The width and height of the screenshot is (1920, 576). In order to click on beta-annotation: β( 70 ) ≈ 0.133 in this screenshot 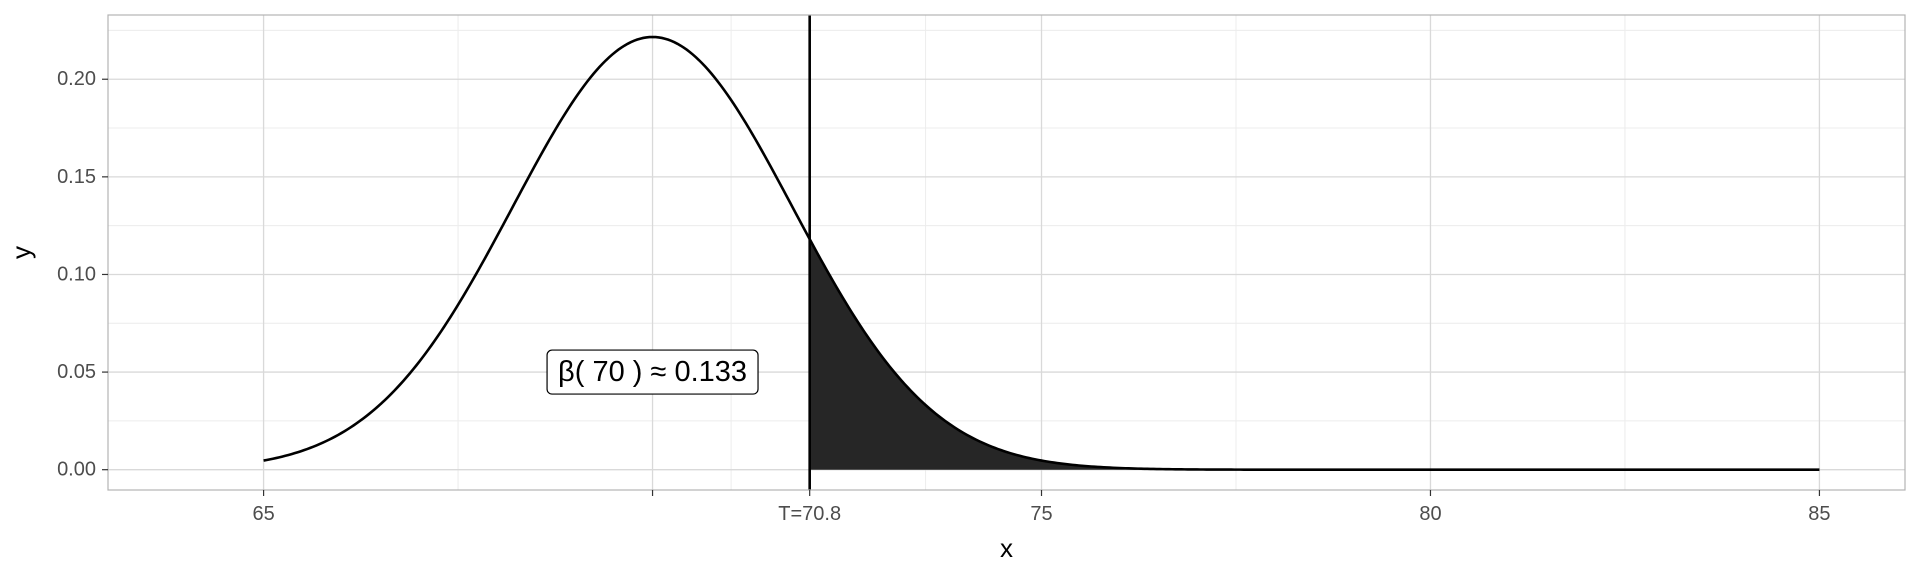, I will do `click(652, 372)`.